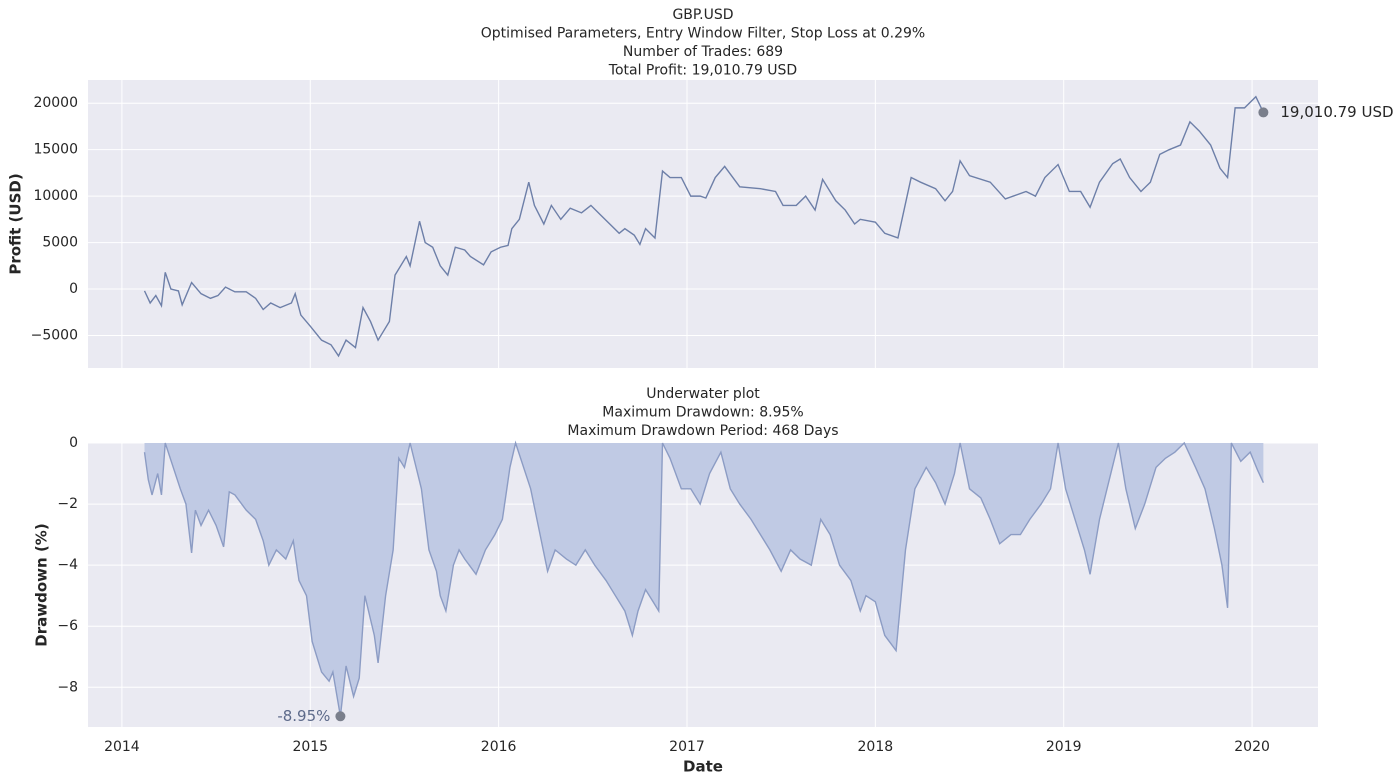 This screenshot has width=1400, height=783. I want to click on annotation-label: -8.95%, so click(303, 716).